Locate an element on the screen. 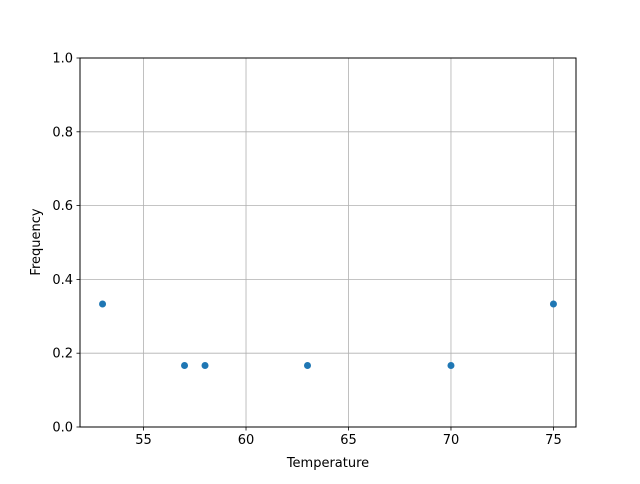 This screenshot has width=640, height=484. x-tick-label: 70 is located at coordinates (451, 440).